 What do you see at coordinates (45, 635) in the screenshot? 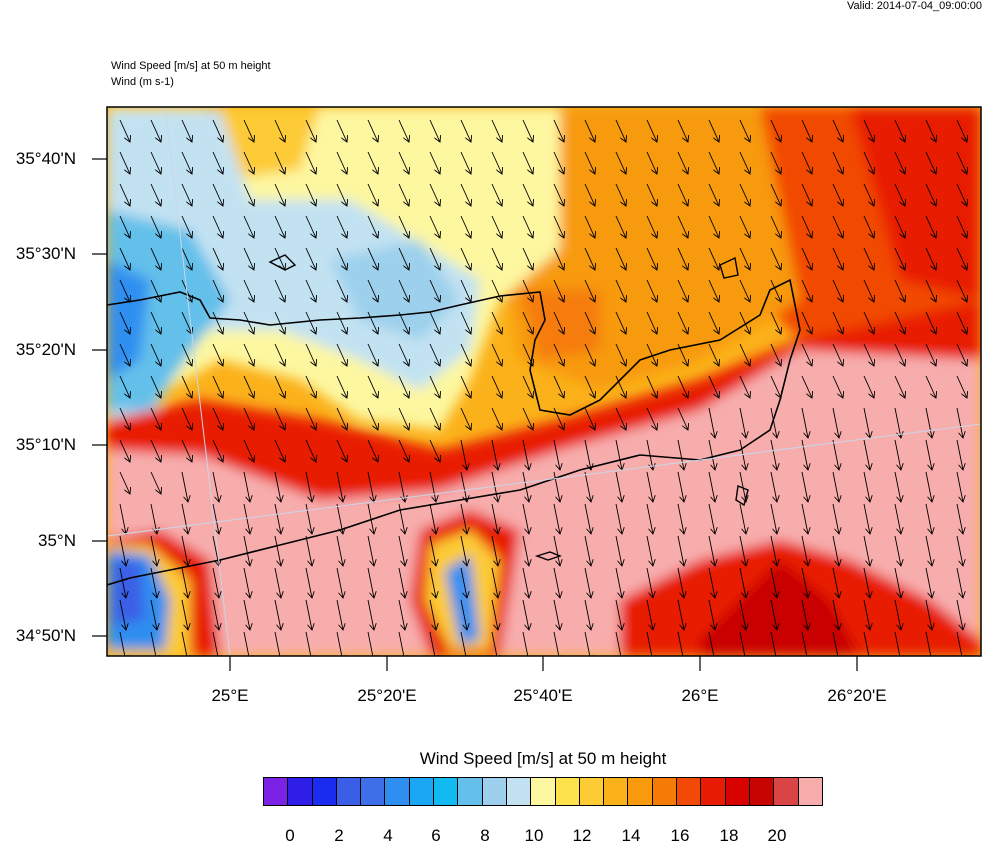
I see `lat-label: 34°50'N` at bounding box center [45, 635].